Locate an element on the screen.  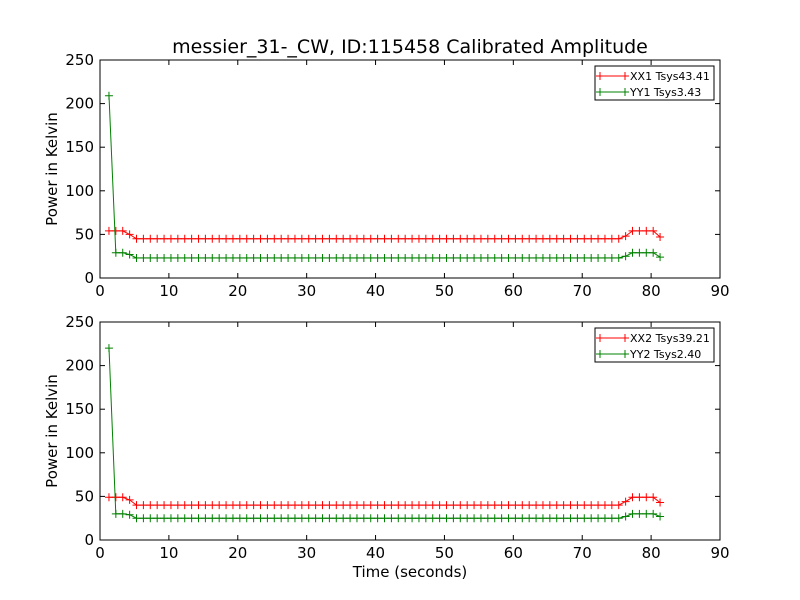
y-tick-label: 50 is located at coordinates (84, 234).